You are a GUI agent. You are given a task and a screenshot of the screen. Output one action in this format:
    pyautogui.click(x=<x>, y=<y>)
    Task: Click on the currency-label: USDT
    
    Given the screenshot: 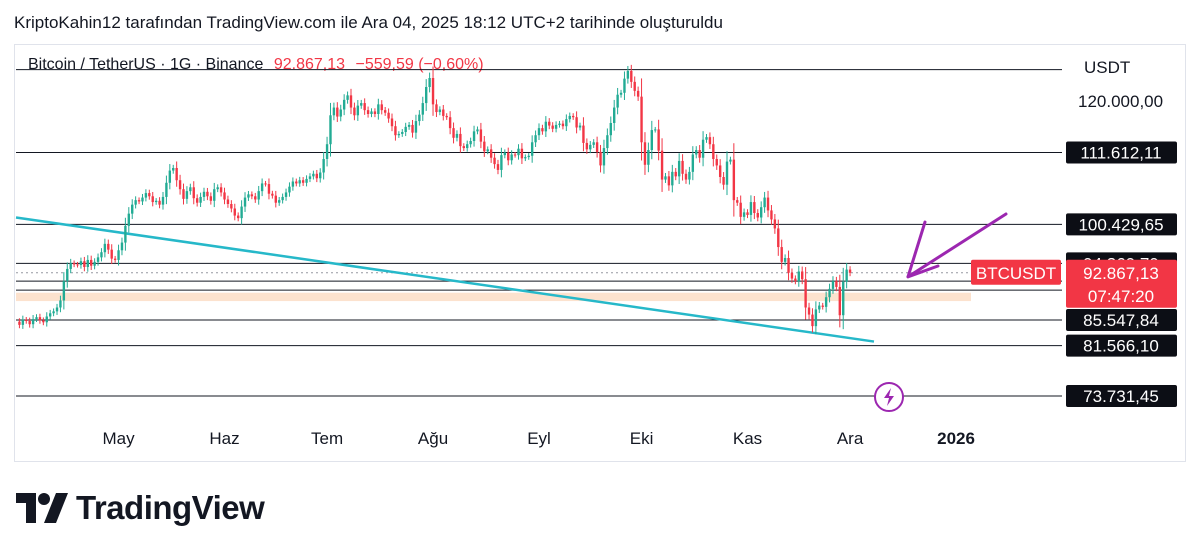 What is the action you would take?
    pyautogui.click(x=1107, y=67)
    